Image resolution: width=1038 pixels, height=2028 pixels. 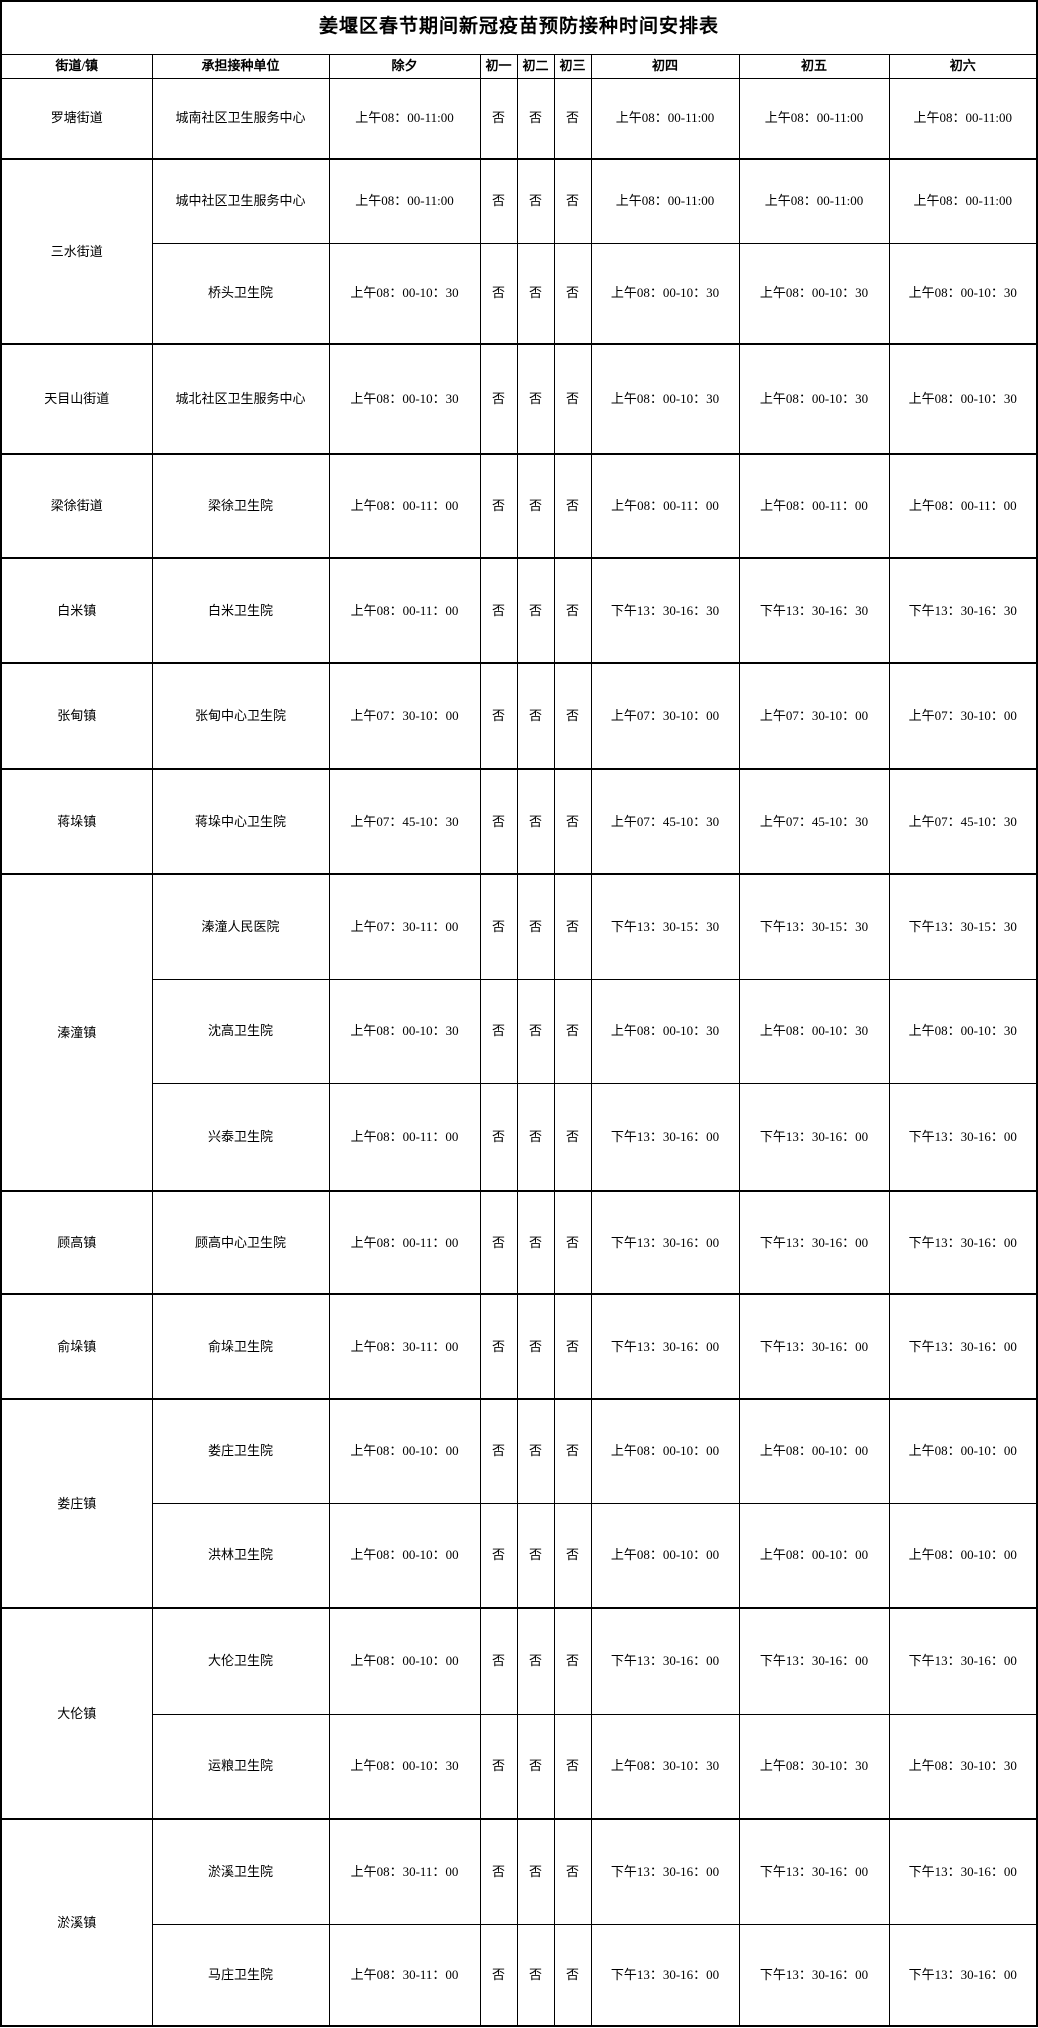 I want to click on column-header-chusi: 初四, so click(x=665, y=66).